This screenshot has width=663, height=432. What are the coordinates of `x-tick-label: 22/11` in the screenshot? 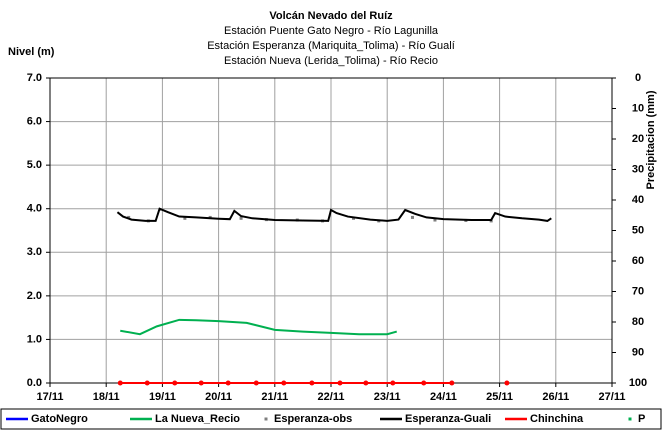 It's located at (331, 397).